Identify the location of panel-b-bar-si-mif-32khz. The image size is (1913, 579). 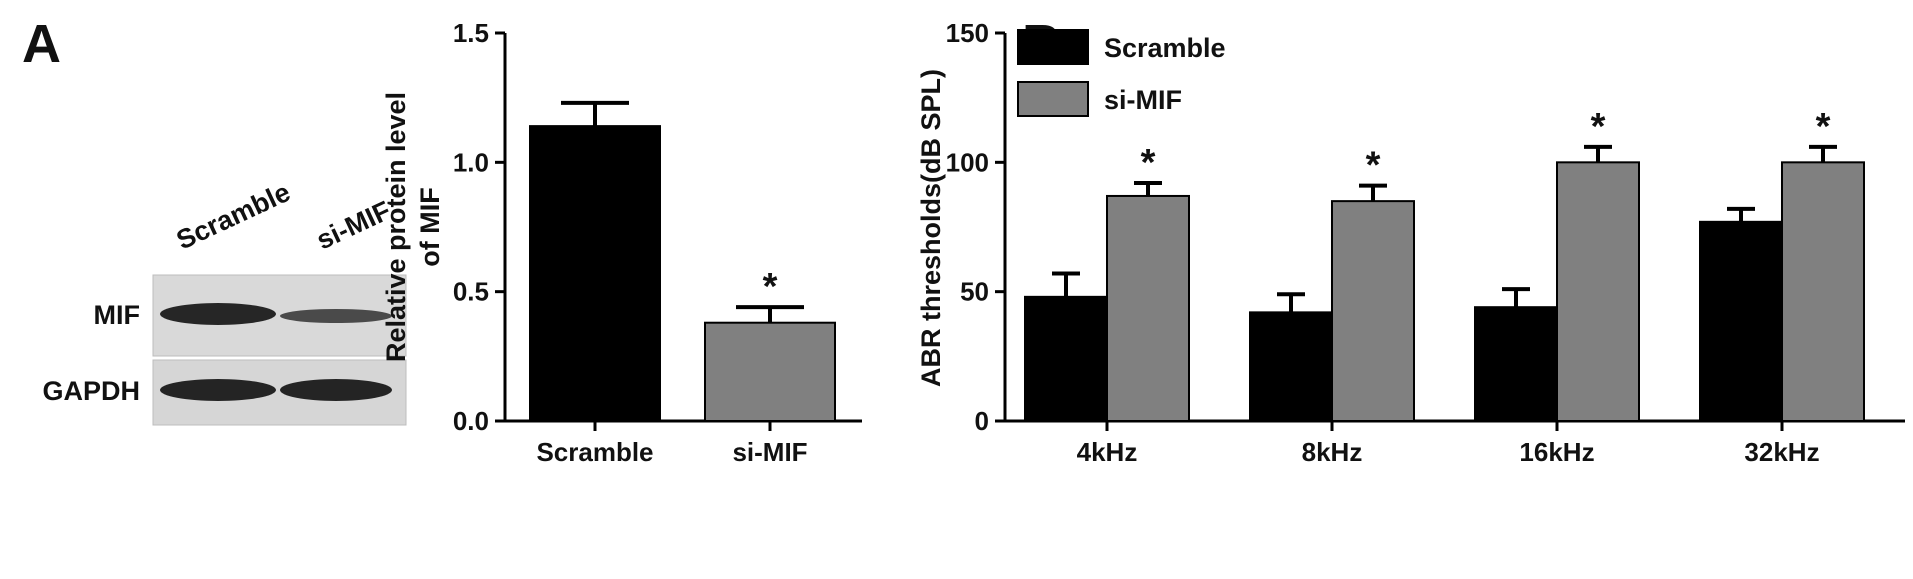
(1823, 291).